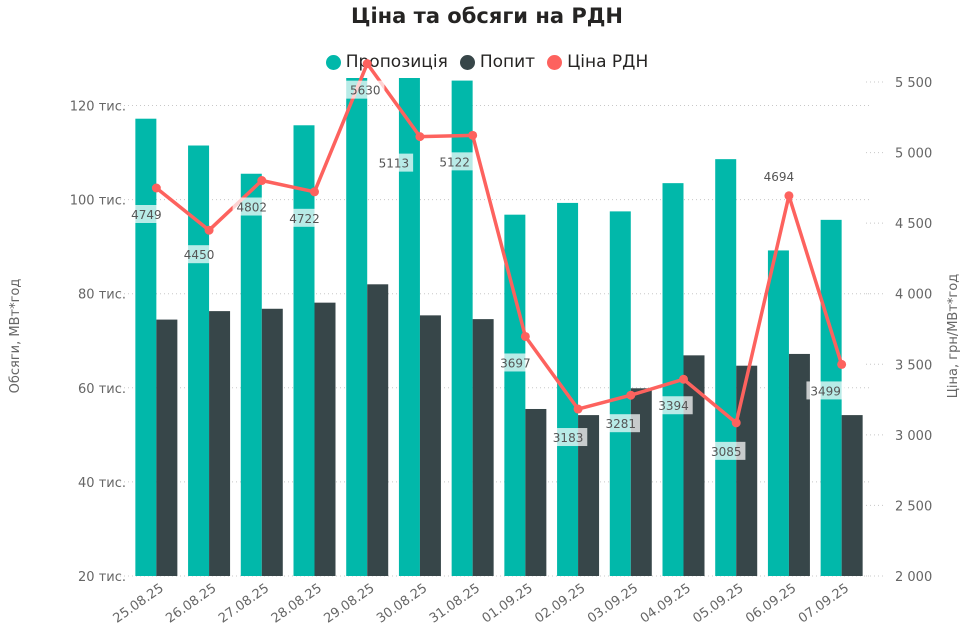 This screenshot has width=974, height=639. What do you see at coordinates (913, 224) in the screenshot?
I see `y-right-tick-label: 4 500` at bounding box center [913, 224].